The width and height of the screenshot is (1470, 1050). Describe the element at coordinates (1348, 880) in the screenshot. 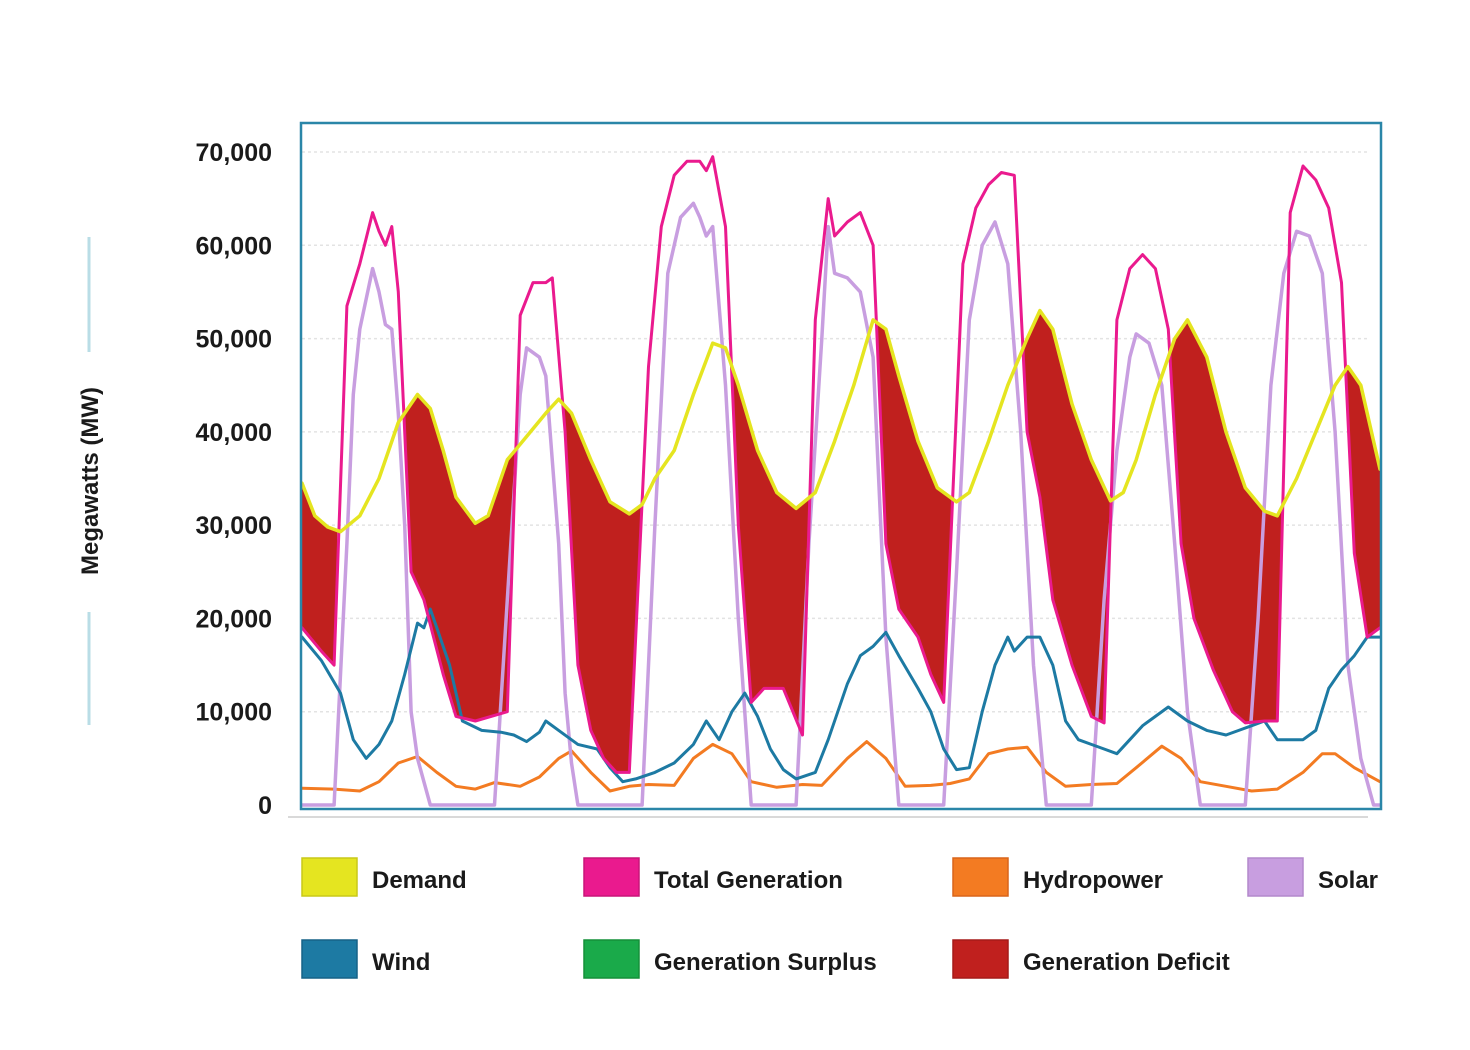

I see `legend-label: Solar` at that location.